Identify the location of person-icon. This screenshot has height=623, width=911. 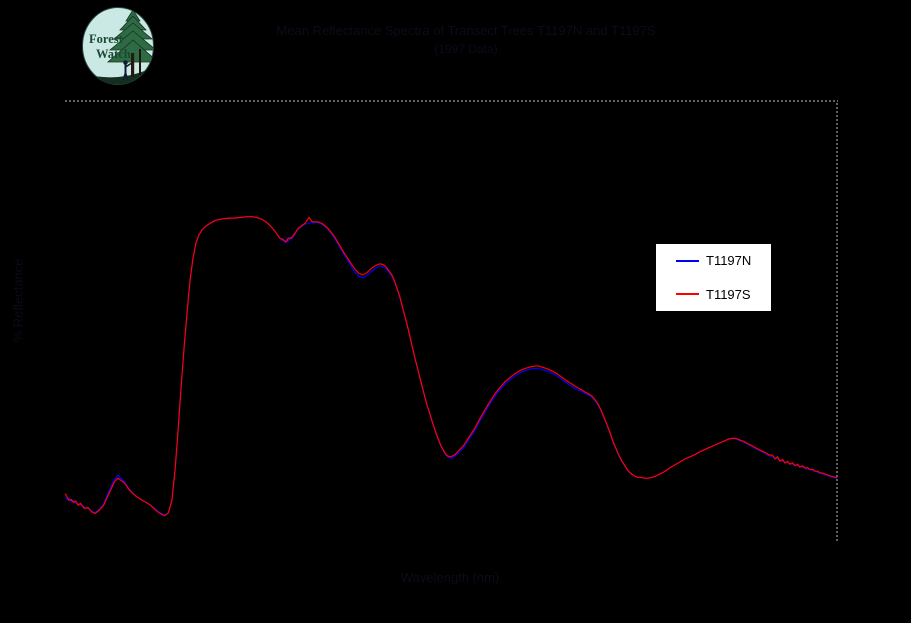
(127, 70).